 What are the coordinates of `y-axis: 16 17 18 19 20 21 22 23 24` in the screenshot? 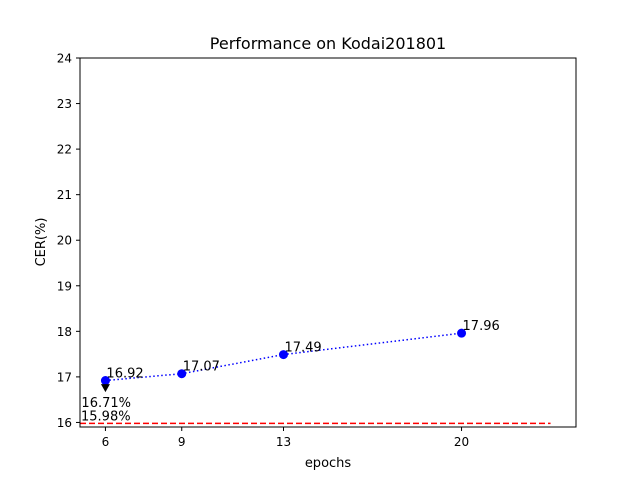 It's located at (68, 241).